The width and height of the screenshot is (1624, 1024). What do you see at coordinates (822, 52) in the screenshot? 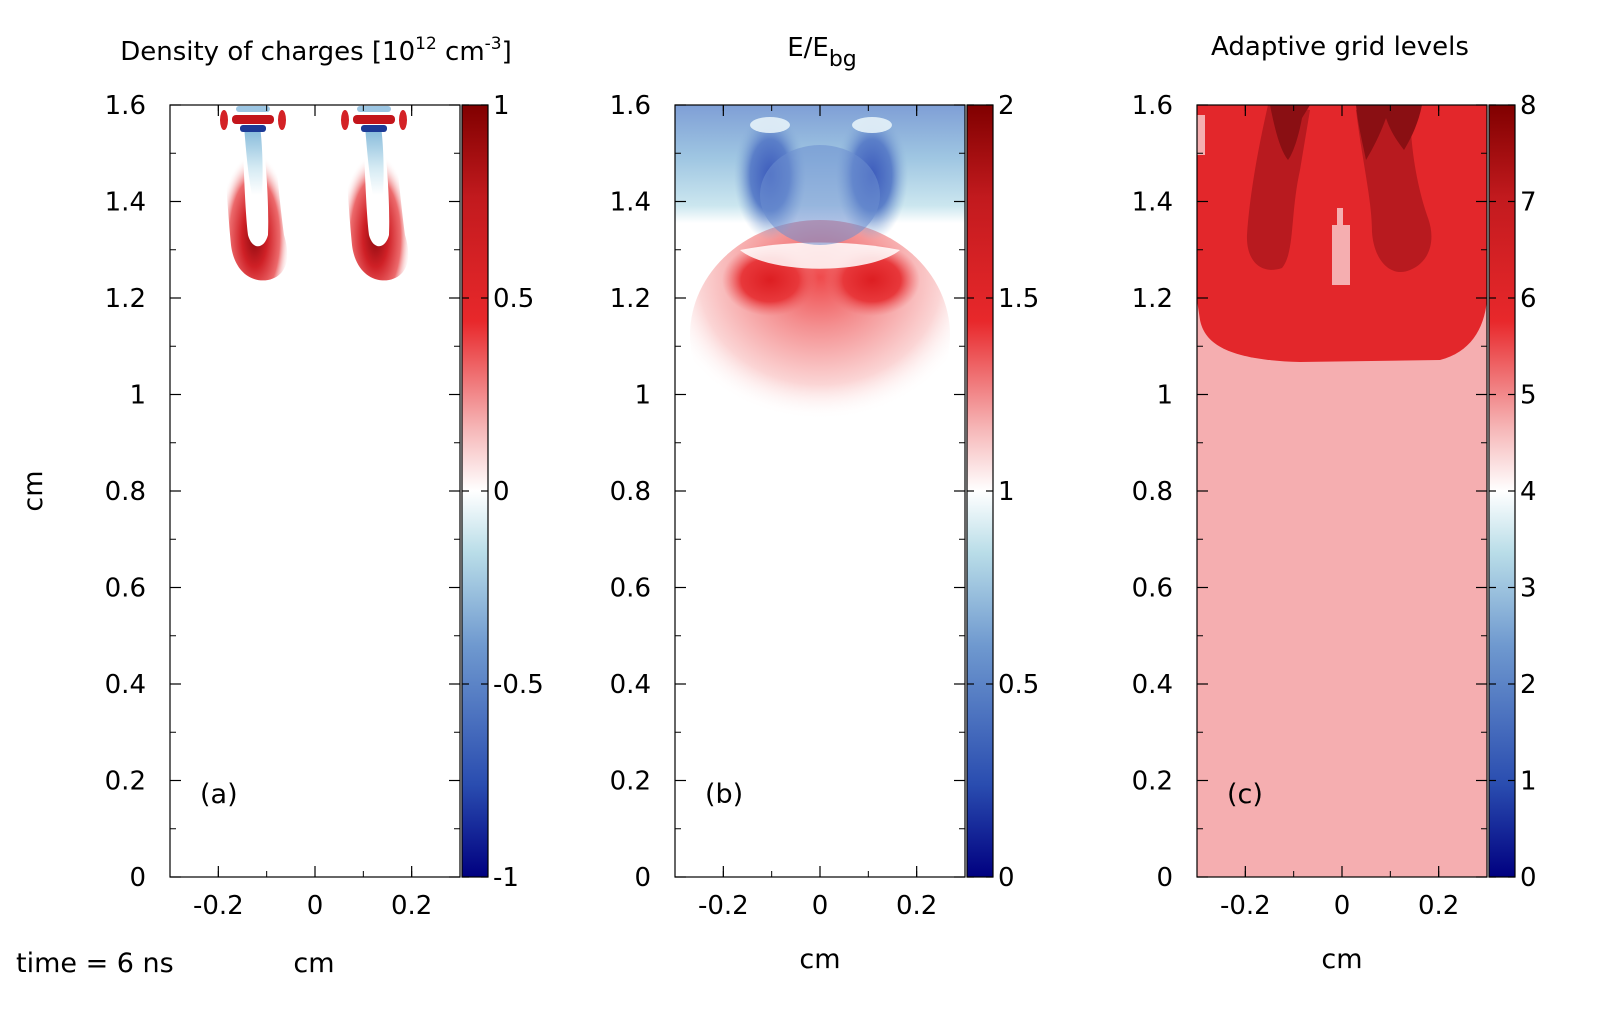
I see `panel-b-title: E/Ebg` at bounding box center [822, 52].